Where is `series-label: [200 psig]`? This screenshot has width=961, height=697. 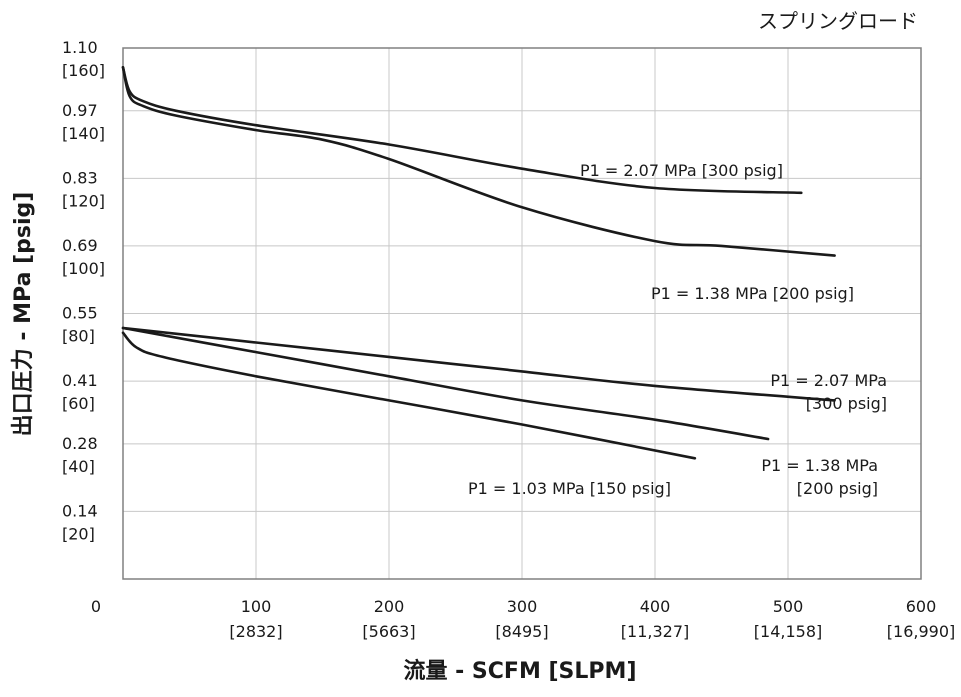 series-label: [200 psig] is located at coordinates (837, 488).